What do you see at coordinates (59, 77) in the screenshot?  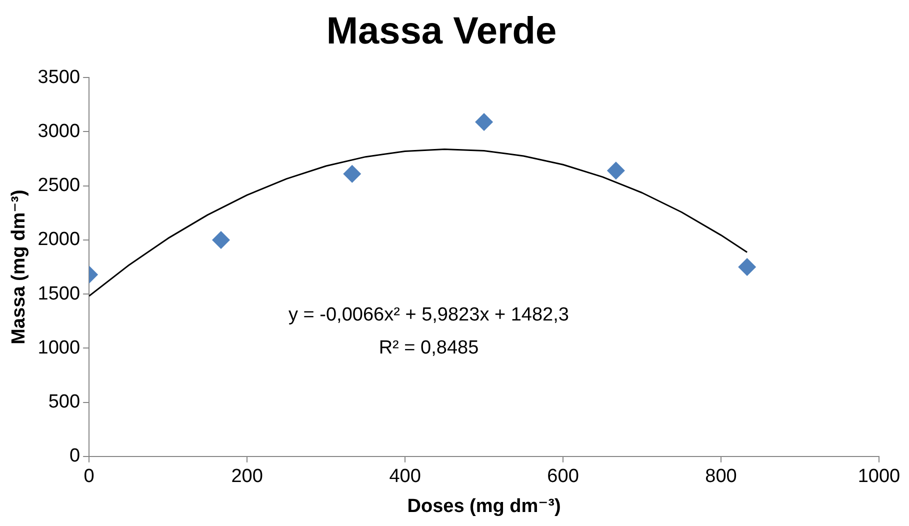 I see `y-tick-label: 3500` at bounding box center [59, 77].